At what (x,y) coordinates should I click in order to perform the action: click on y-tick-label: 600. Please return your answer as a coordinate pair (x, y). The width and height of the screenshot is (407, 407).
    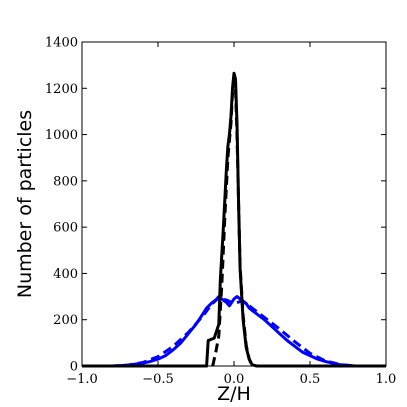
    Looking at the image, I should click on (65, 228).